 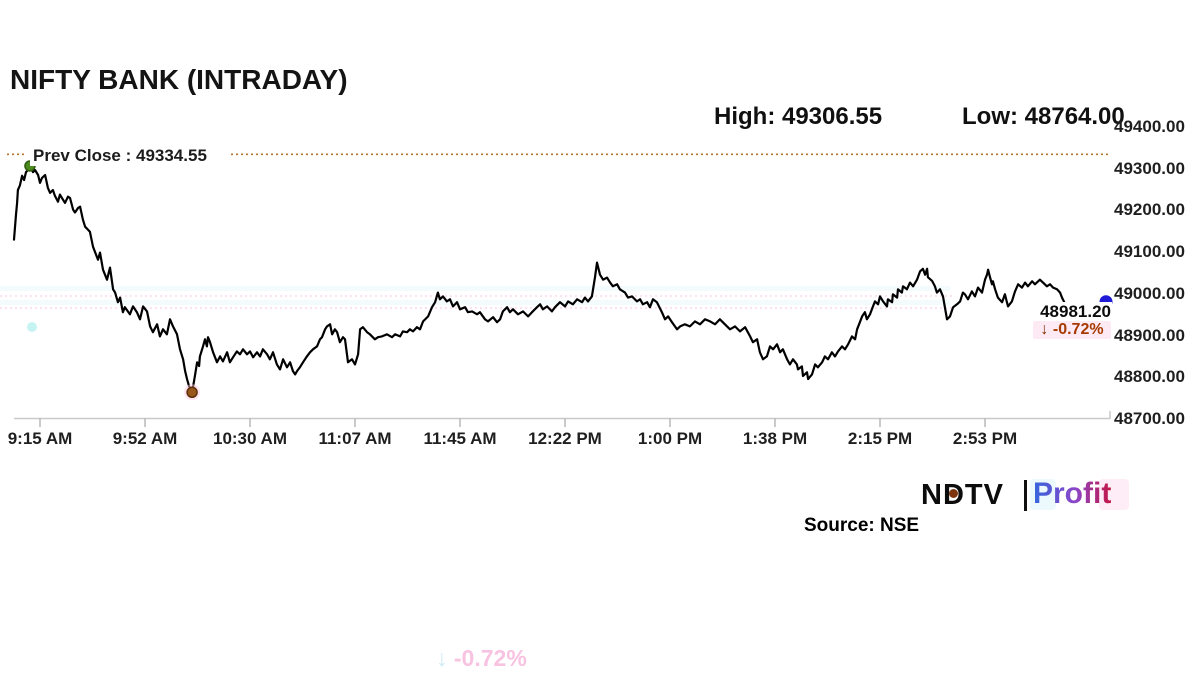 I want to click on y-axis-label: 48900.00, so click(x=1149, y=335).